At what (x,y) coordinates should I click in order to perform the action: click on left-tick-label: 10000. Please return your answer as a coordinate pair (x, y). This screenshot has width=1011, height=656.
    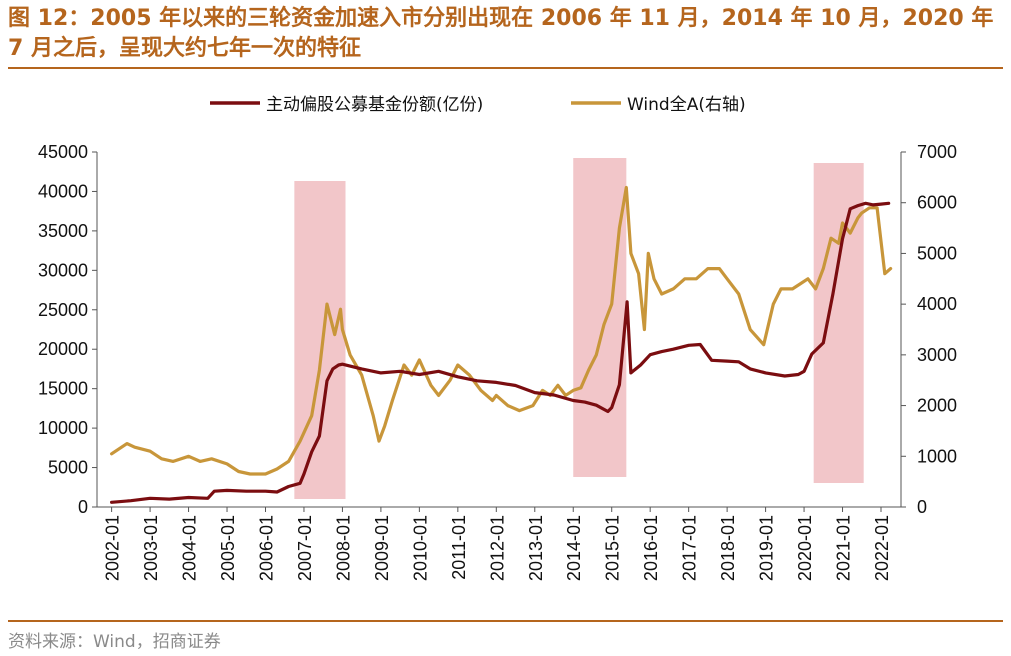
    Looking at the image, I should click on (63, 428).